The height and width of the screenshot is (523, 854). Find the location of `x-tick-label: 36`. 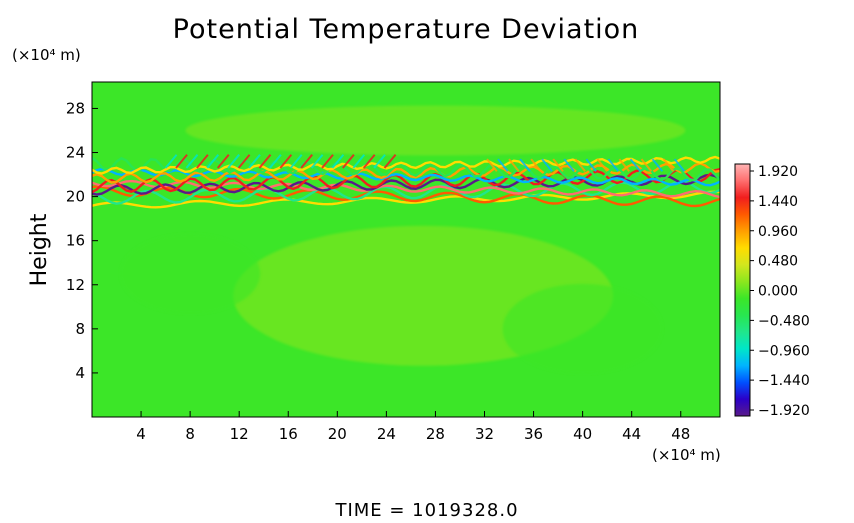

x-tick-label: 36 is located at coordinates (533, 434).